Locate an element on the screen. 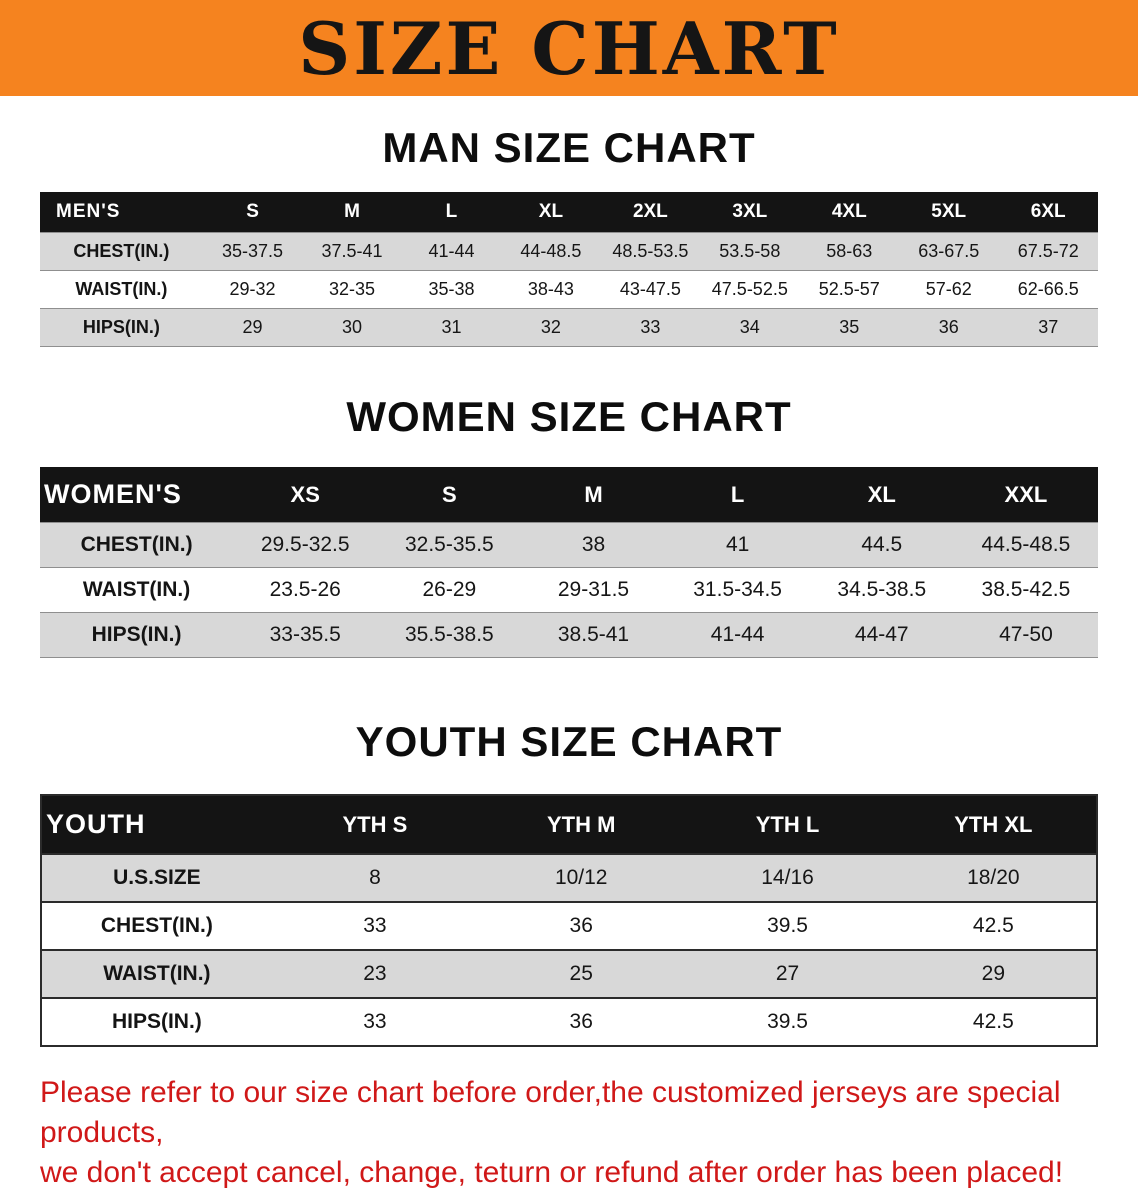  size-column-header: YTH L is located at coordinates (787, 824).